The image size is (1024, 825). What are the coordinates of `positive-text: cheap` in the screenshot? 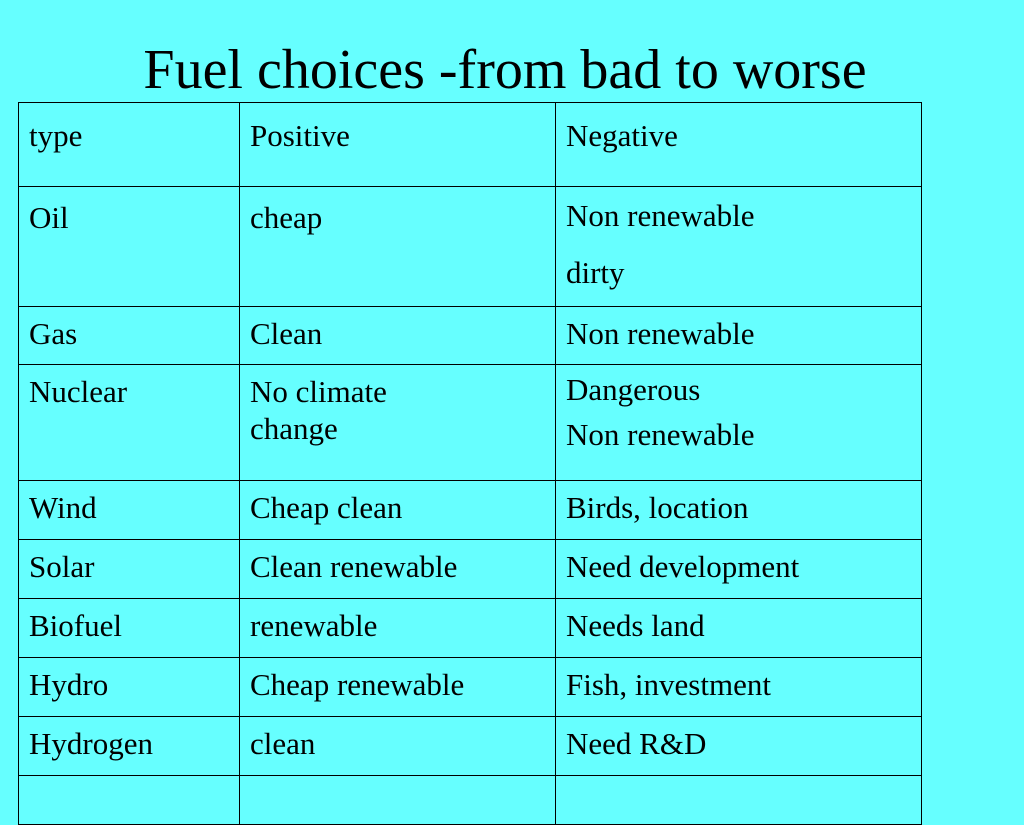 It's located at (286, 217).